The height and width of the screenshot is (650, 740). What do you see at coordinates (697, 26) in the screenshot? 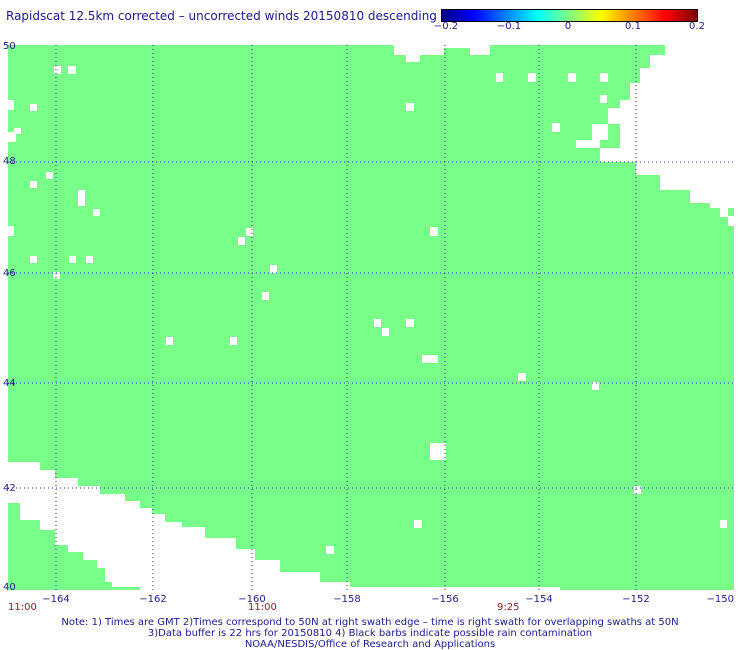
I see `colorbar-tick-label: 0.2` at bounding box center [697, 26].